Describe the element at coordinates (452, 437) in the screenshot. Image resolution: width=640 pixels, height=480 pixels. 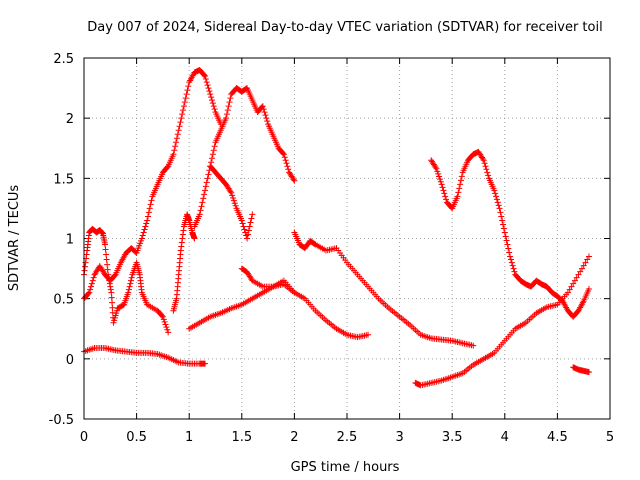
I see `x-tick-label: 3.5` at that location.